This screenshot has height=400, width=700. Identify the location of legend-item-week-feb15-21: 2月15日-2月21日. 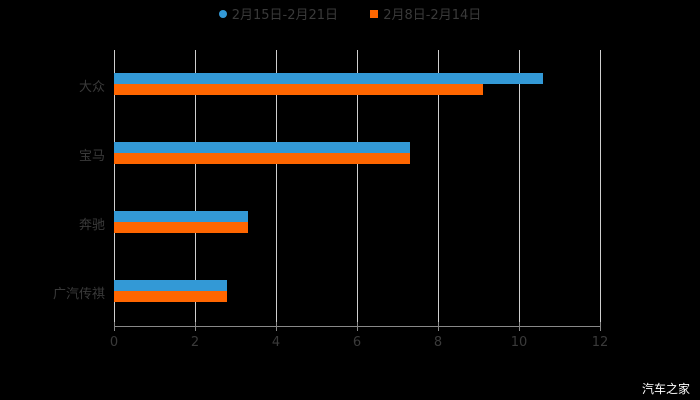
(278, 13).